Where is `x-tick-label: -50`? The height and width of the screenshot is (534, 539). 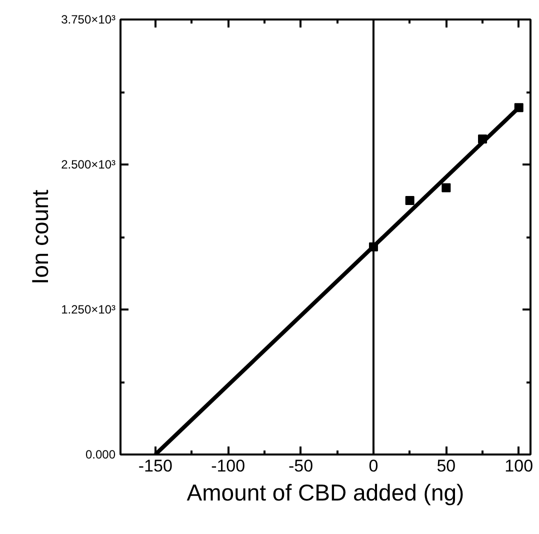 x-tick-label: -50 is located at coordinates (301, 466).